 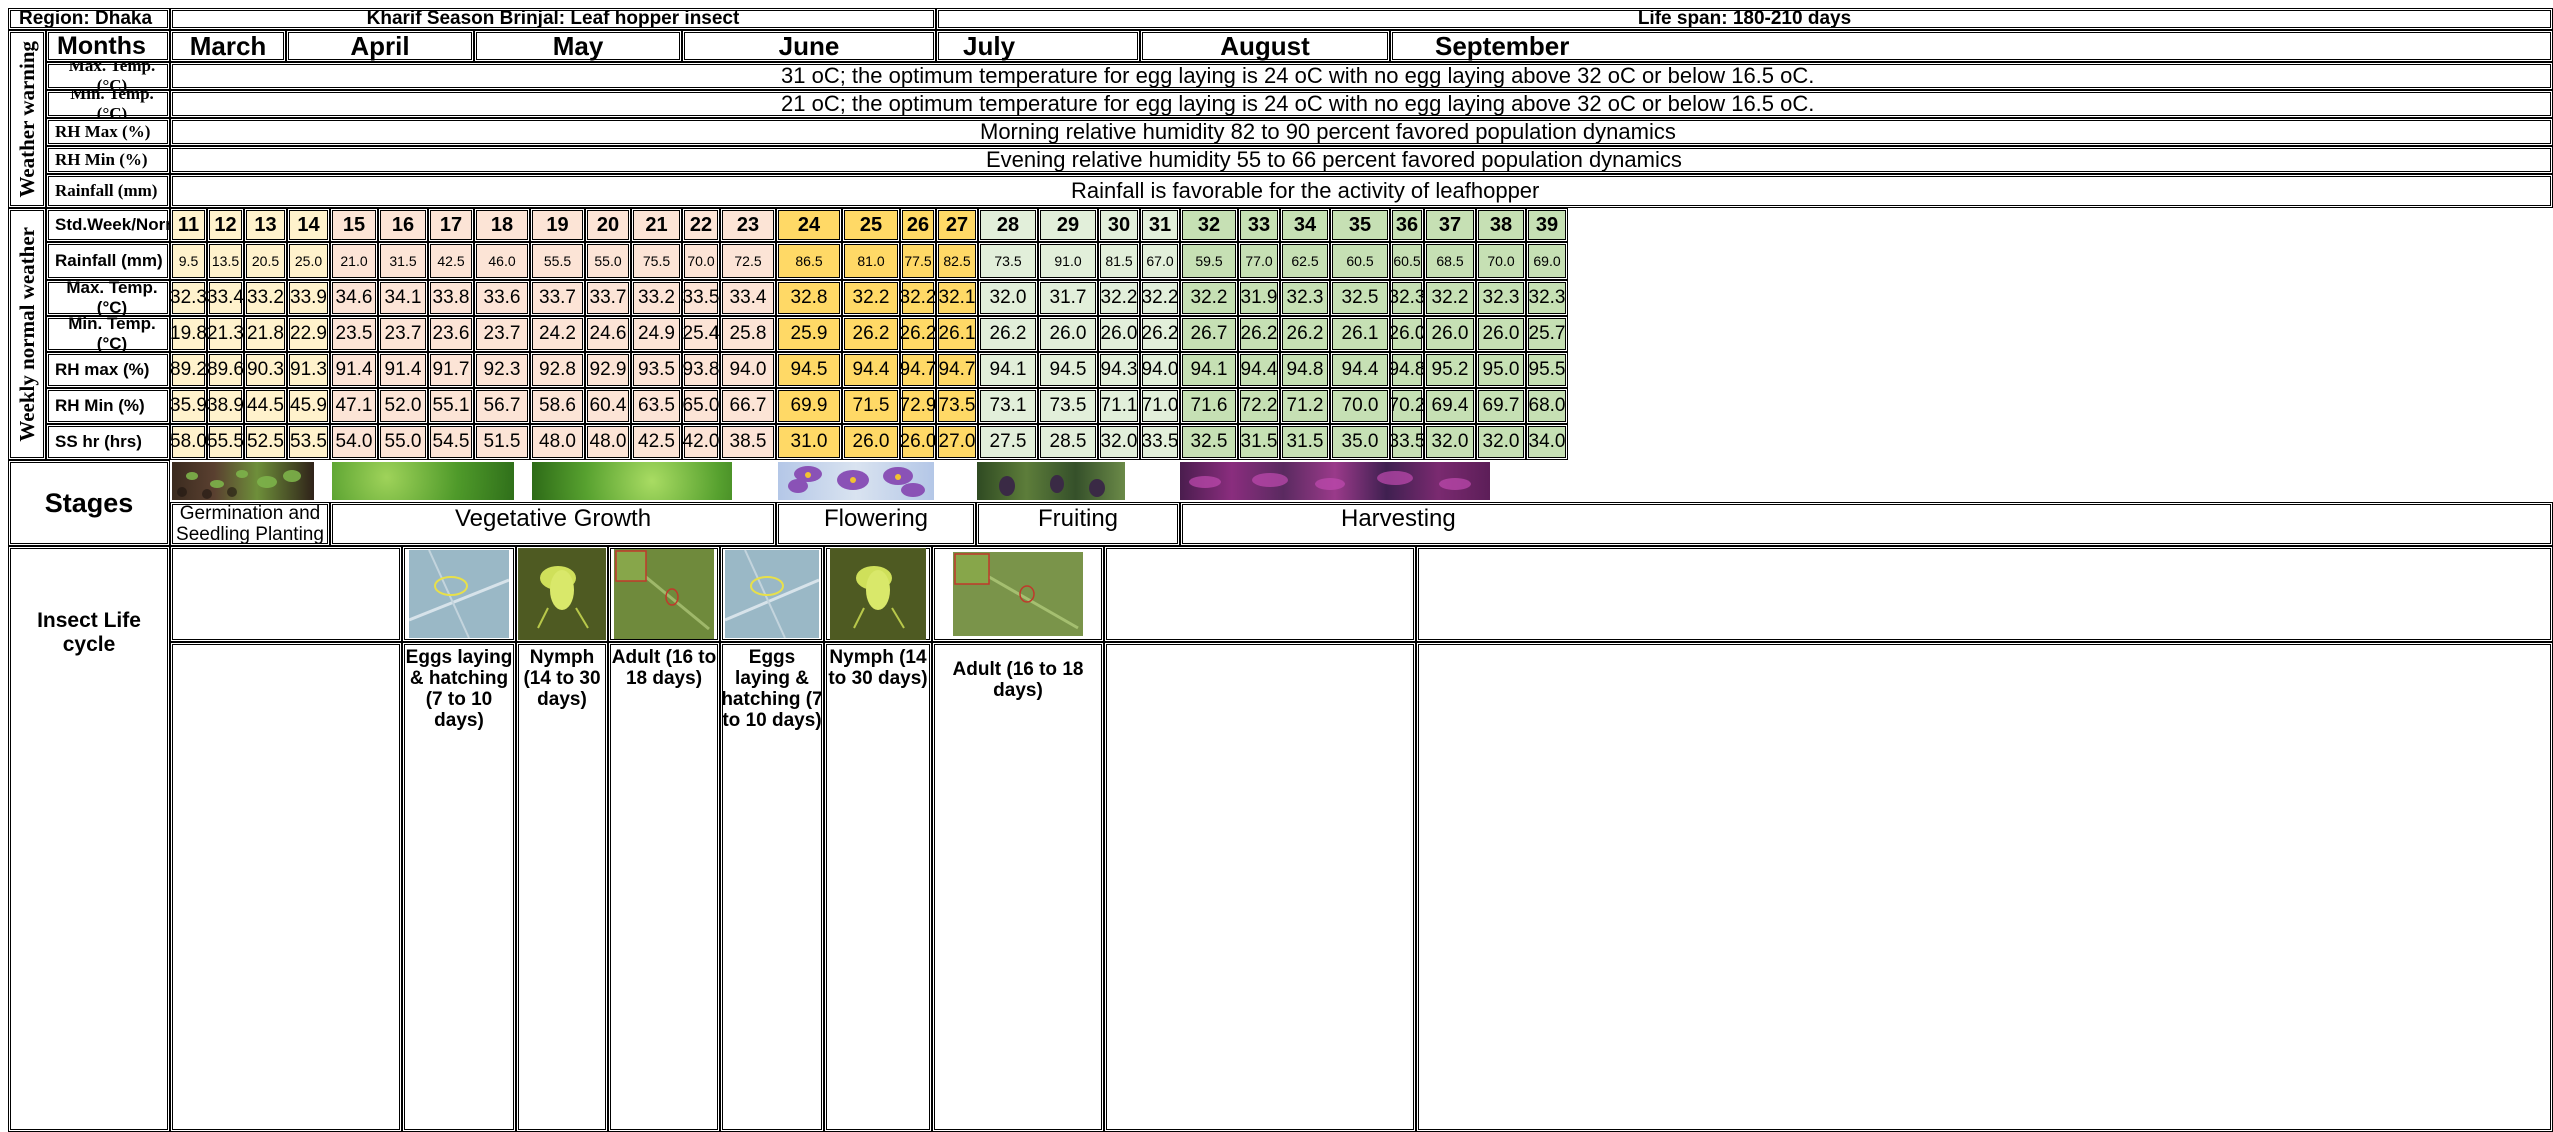 I want to click on weekly-cell-rainfall: 75.5, so click(x=656, y=261).